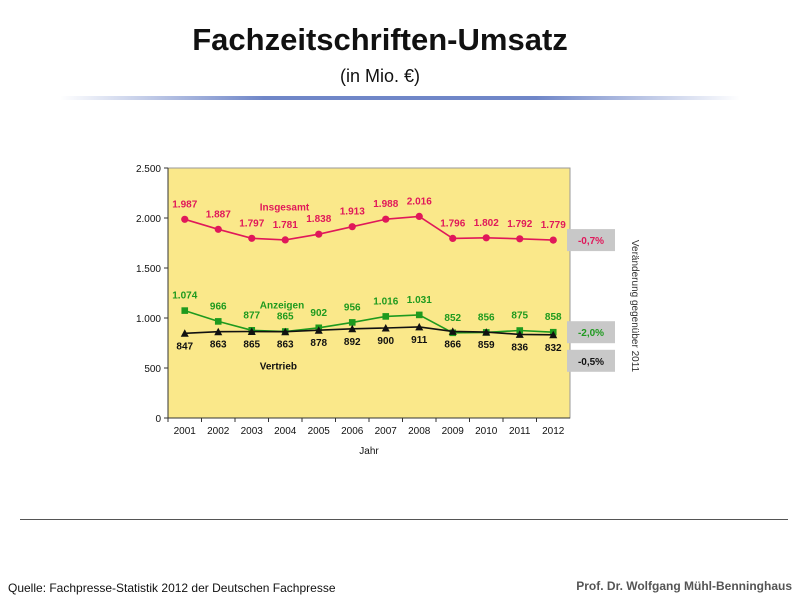  I want to click on data-label: 852, so click(452, 318).